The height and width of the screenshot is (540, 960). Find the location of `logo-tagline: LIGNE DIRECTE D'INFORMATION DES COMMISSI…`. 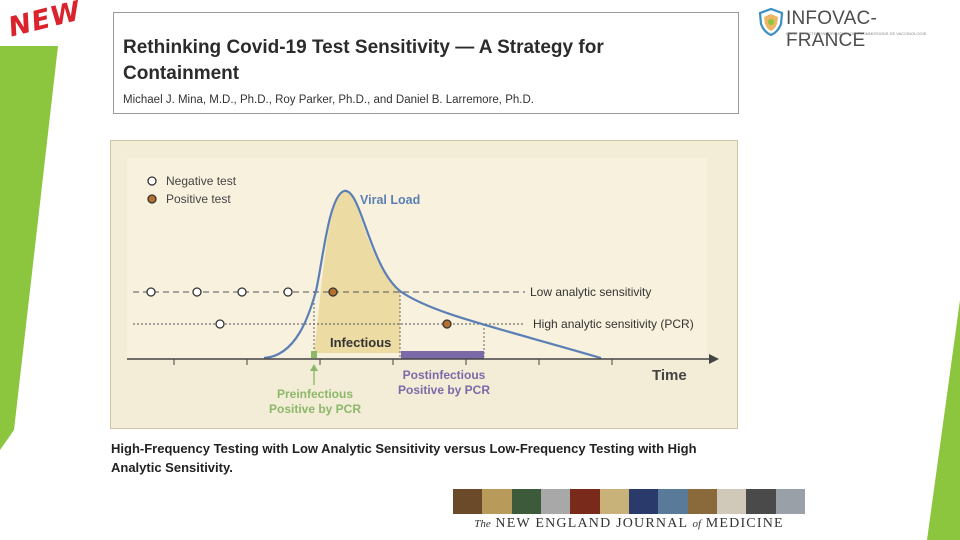

logo-tagline: LIGNE DIRECTE D'INFORMATION DES COMMISSI… is located at coordinates (856, 33).